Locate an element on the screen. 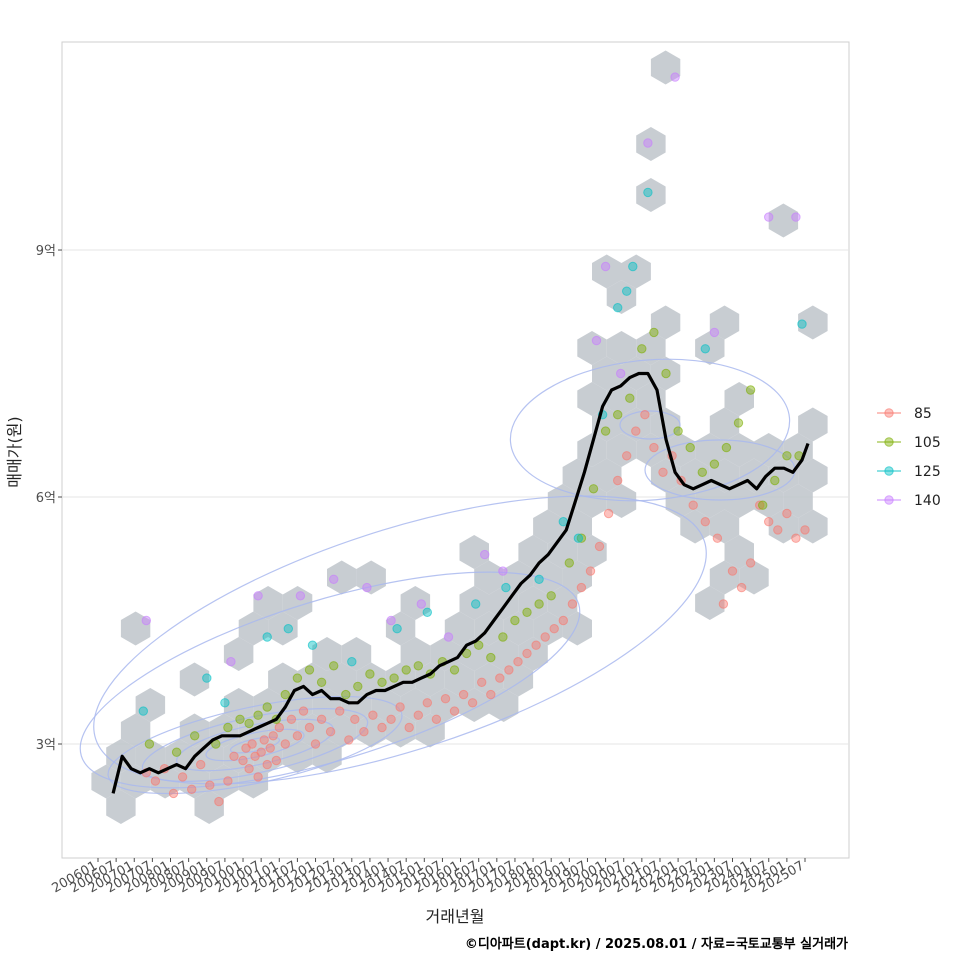 The width and height of the screenshot is (960, 960). x-axis-title: 거래년월 is located at coordinates (455, 916).